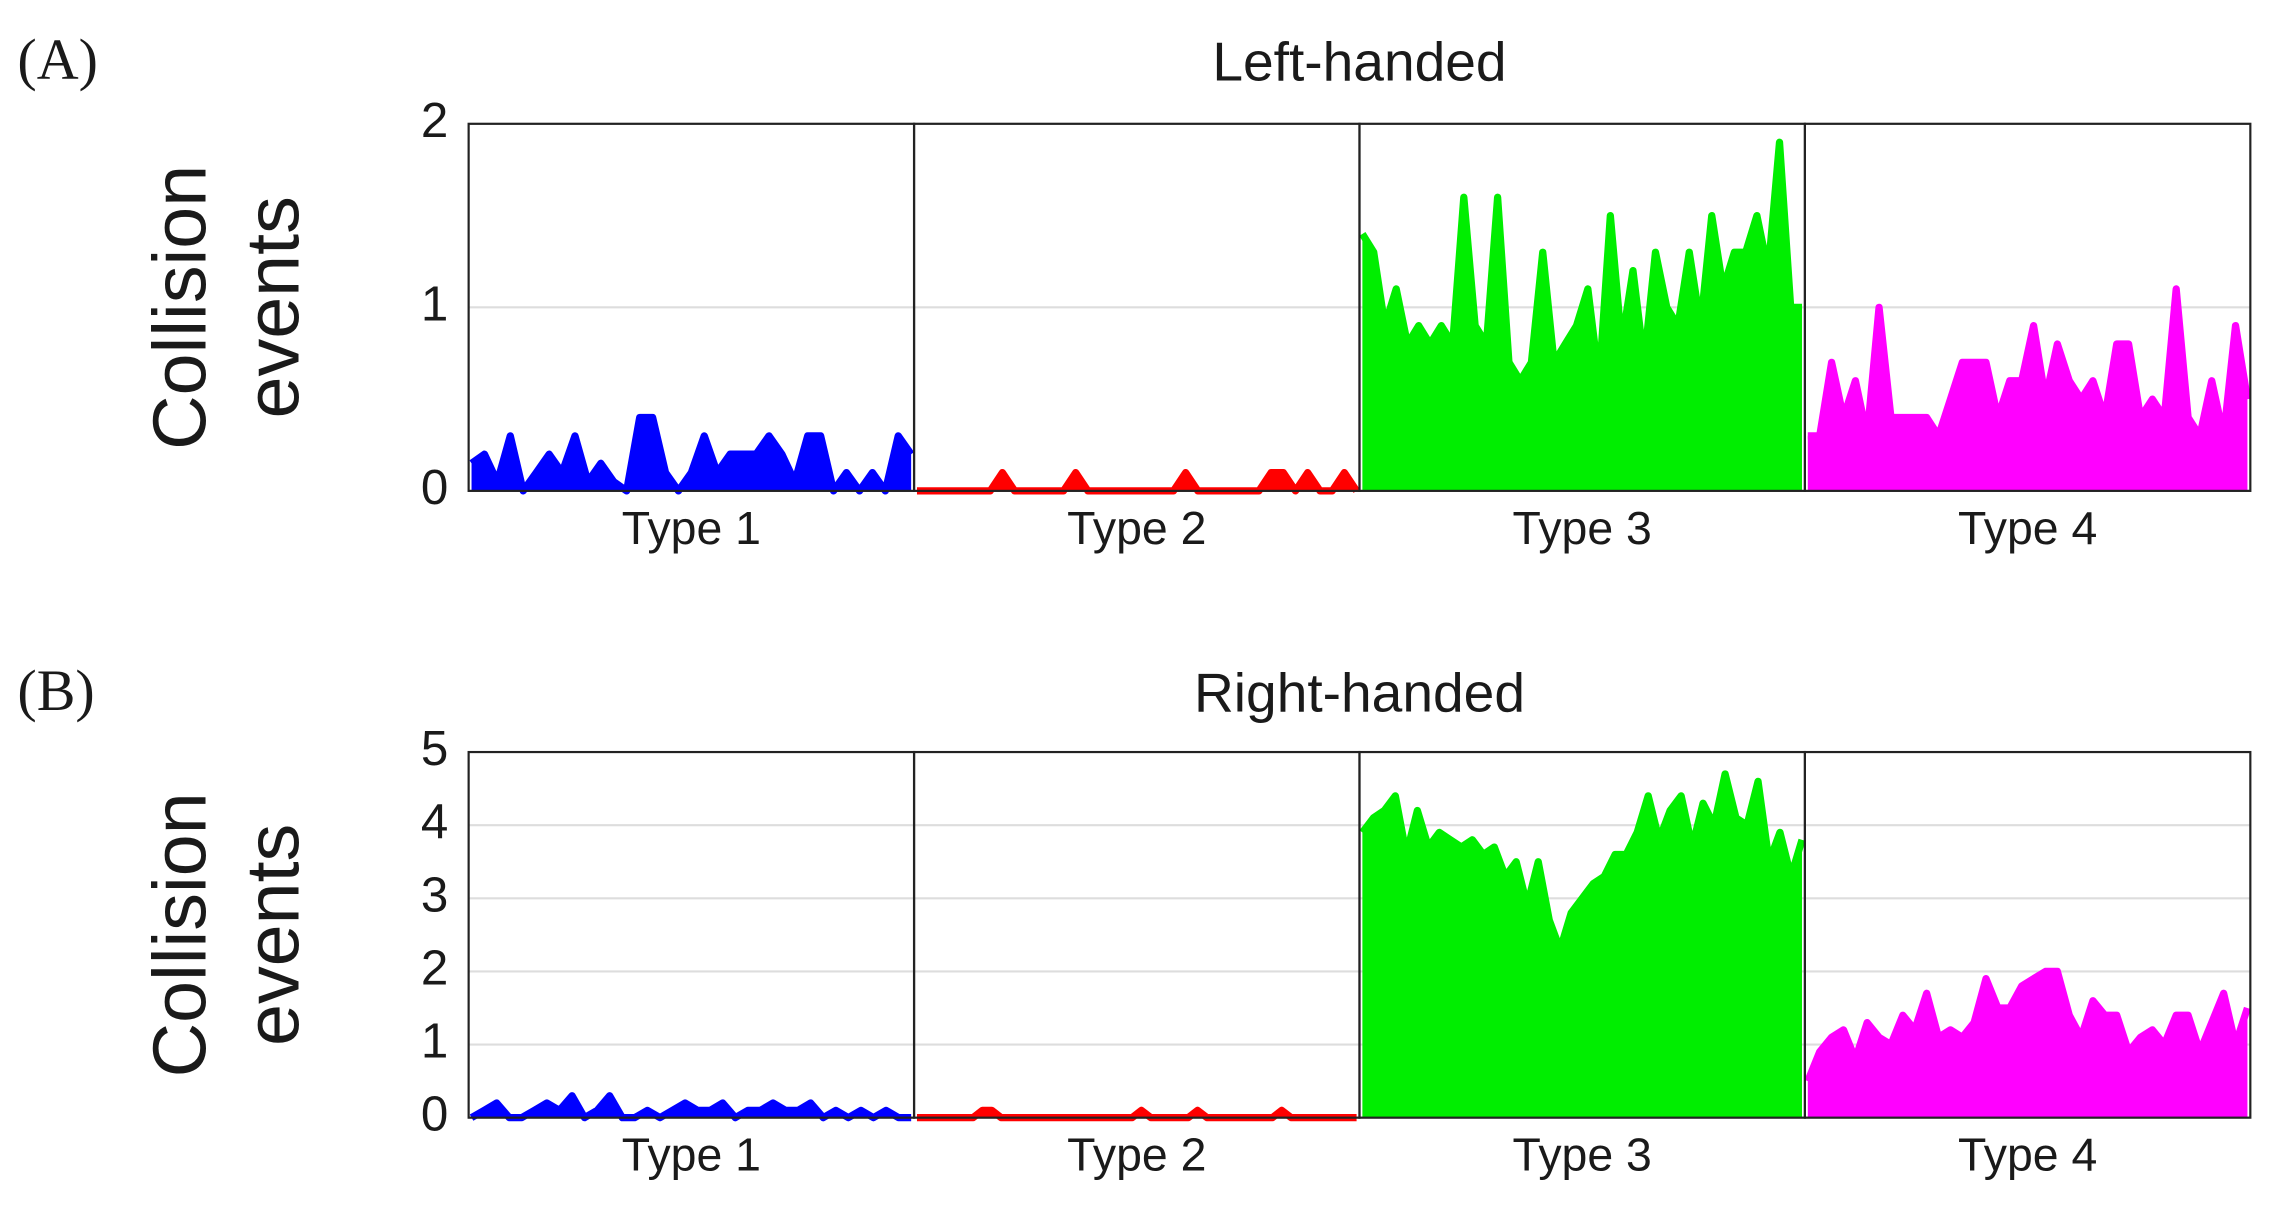 The height and width of the screenshot is (1211, 2275). Describe the element at coordinates (1359, 692) in the screenshot. I see `chart-title: Right-handed` at that location.